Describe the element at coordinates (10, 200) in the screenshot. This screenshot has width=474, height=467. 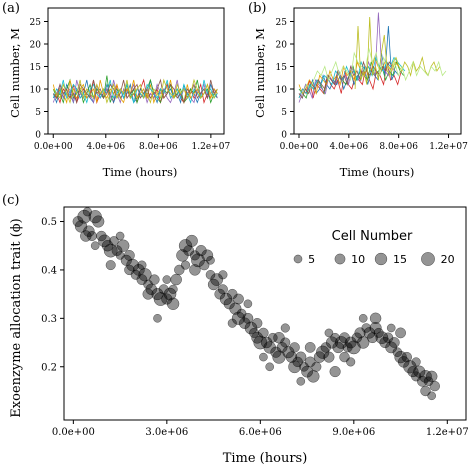
I see `panel-c-label: (c)` at that location.